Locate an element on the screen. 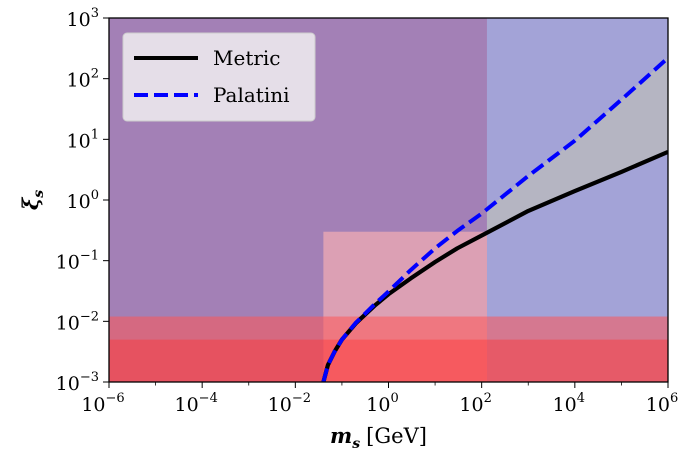  x-tick-label: 10⁶ is located at coordinates (662, 403).